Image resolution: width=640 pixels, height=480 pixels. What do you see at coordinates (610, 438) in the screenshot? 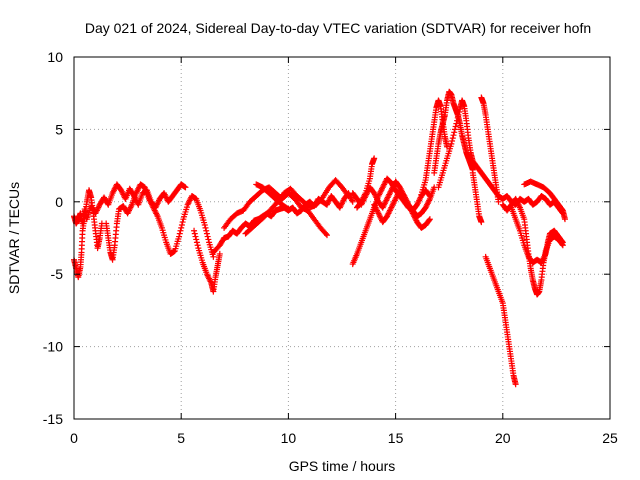
I see `x-tick-label: 25` at bounding box center [610, 438].